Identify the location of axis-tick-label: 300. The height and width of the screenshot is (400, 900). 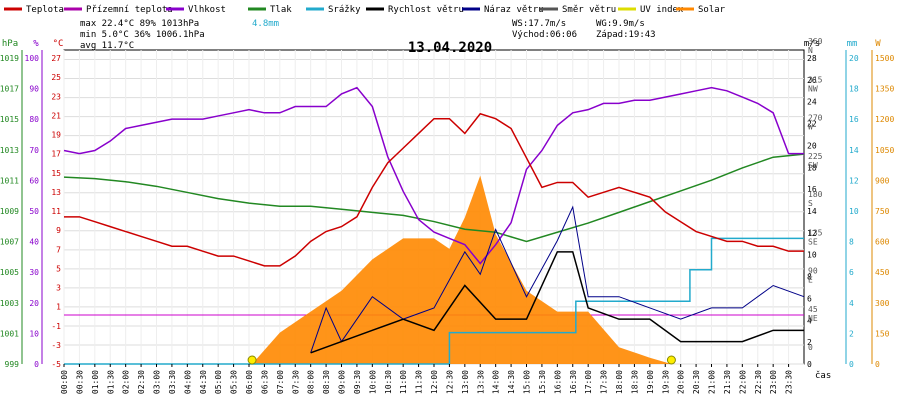
(882, 303).